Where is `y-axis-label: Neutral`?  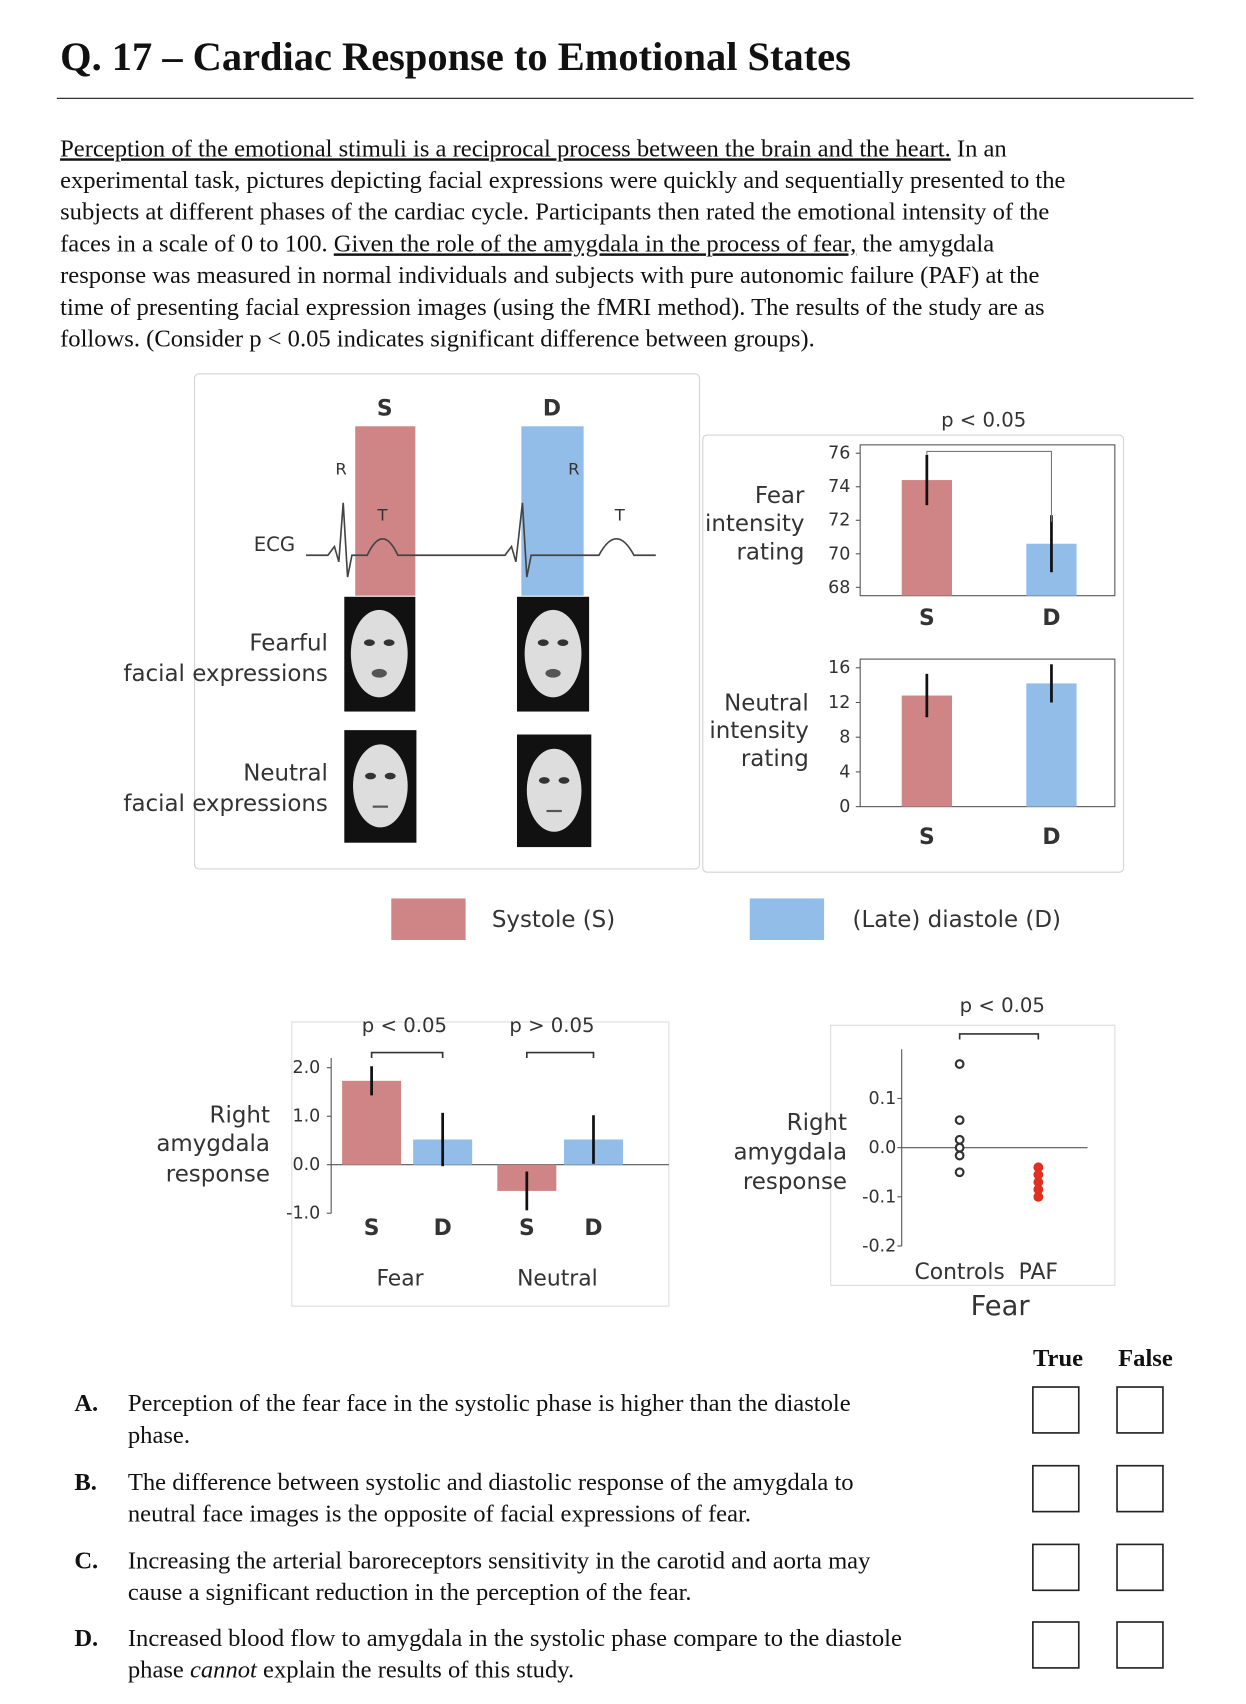
y-axis-label: Neutral is located at coordinates (766, 703).